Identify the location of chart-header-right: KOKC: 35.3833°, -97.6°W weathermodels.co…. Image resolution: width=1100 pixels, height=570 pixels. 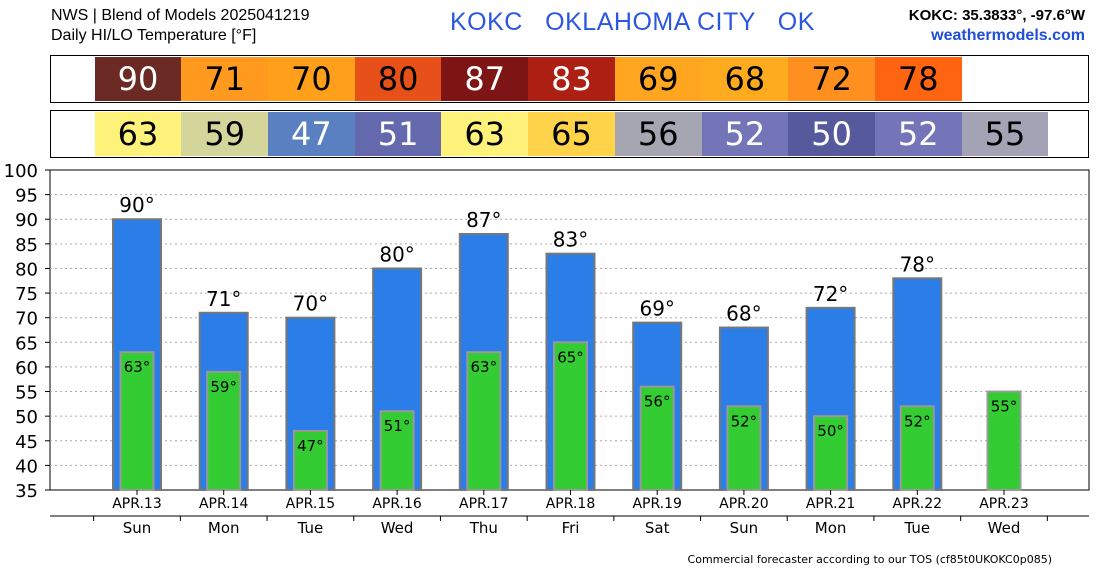
(997, 26).